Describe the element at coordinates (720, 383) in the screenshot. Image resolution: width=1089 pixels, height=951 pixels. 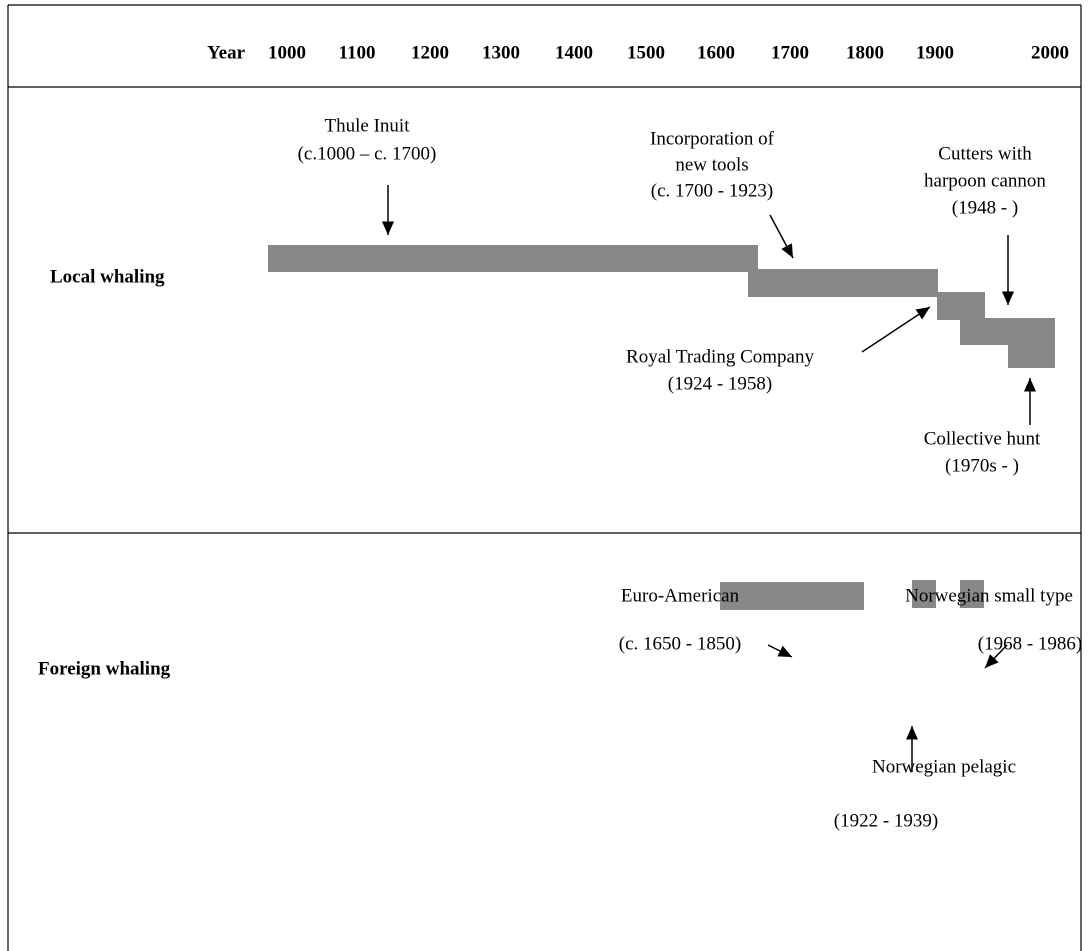
I see `period-label: (1924 - 1958)` at that location.